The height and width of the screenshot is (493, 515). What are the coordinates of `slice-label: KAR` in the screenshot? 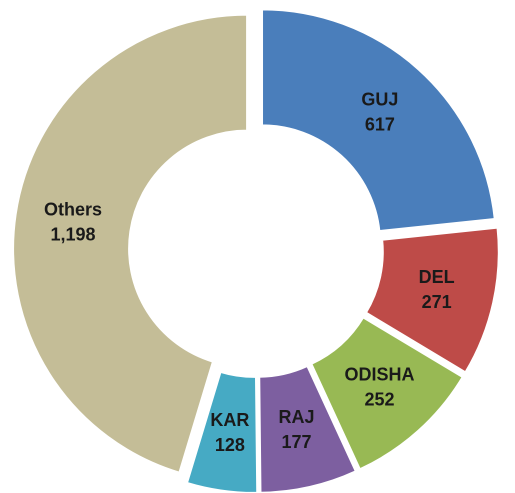 It's located at (229, 420).